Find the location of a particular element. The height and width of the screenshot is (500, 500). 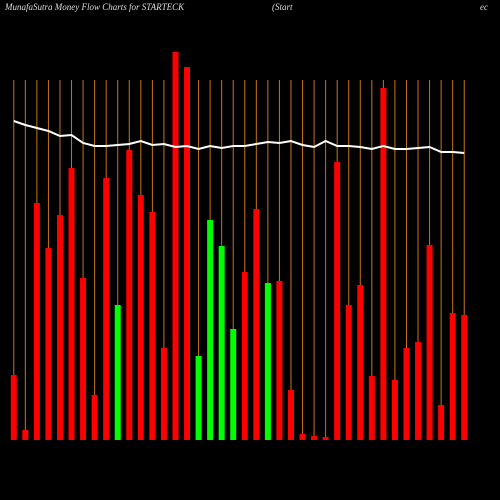

flow-line is located at coordinates (239, 137).